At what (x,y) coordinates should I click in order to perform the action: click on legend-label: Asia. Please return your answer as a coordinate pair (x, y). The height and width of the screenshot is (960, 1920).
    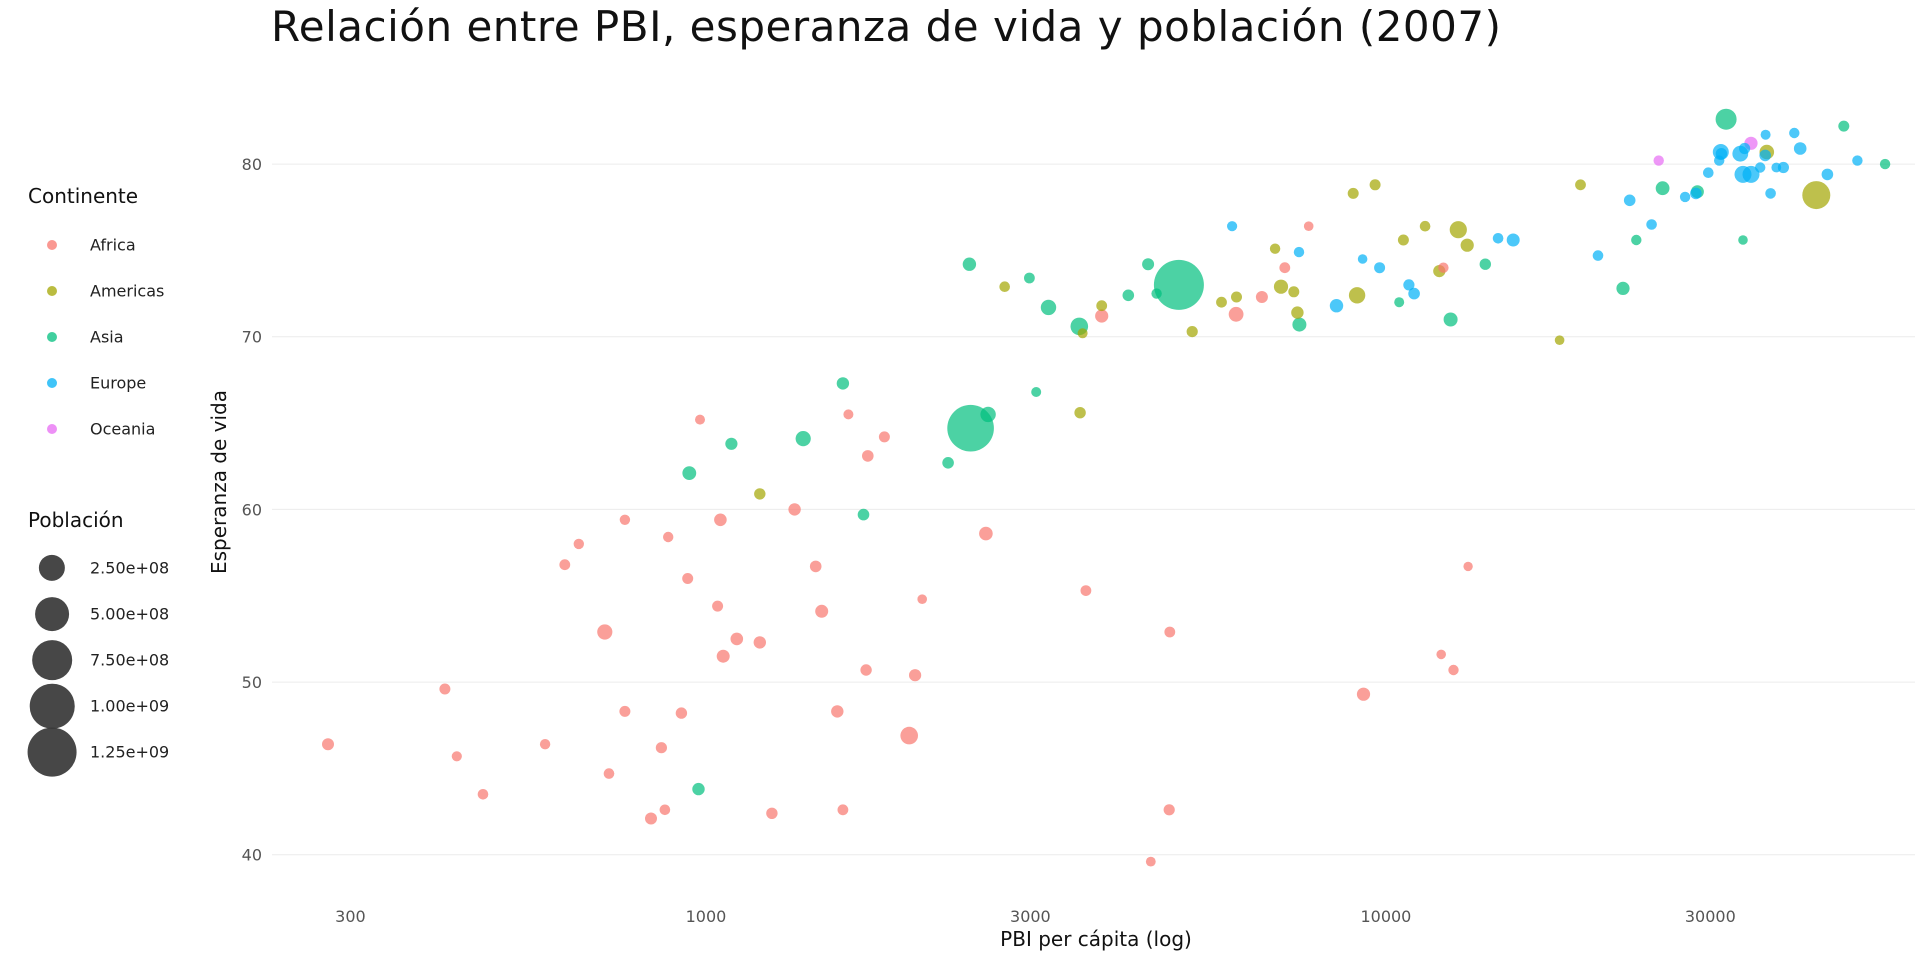
    Looking at the image, I should click on (107, 337).